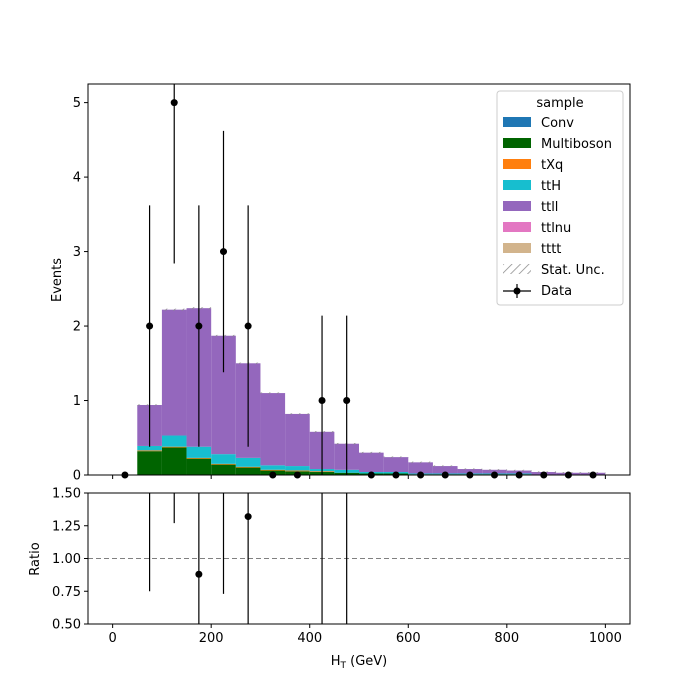 Image resolution: width=700 pixels, height=700 pixels. What do you see at coordinates (532, 249) in the screenshot?
I see `legend-entry-tttt: tttt` at bounding box center [532, 249].